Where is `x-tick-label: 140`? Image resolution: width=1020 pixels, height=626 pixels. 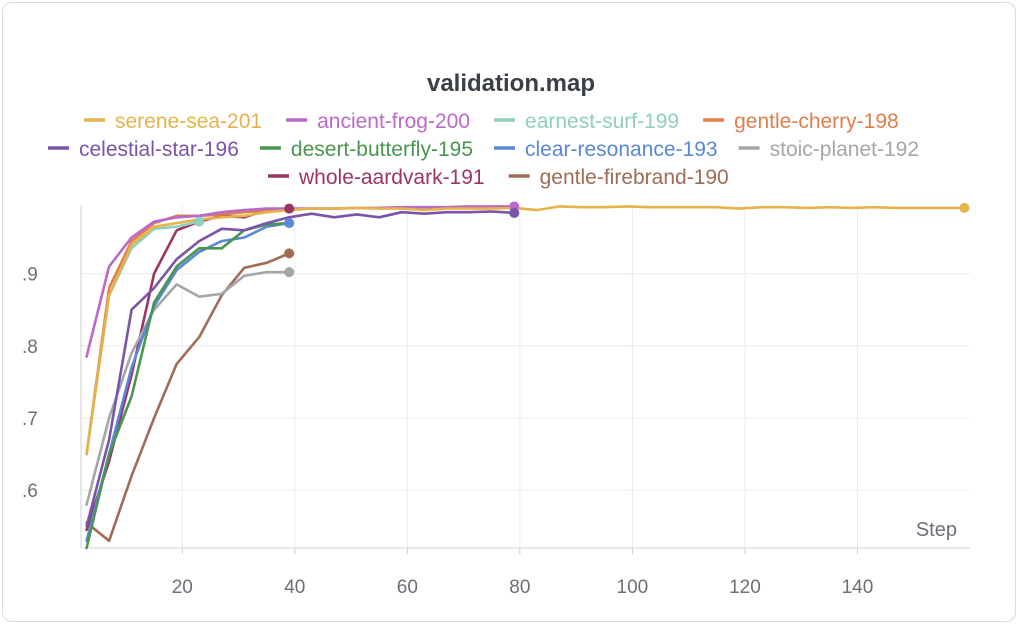 x-tick-label: 140 is located at coordinates (858, 587).